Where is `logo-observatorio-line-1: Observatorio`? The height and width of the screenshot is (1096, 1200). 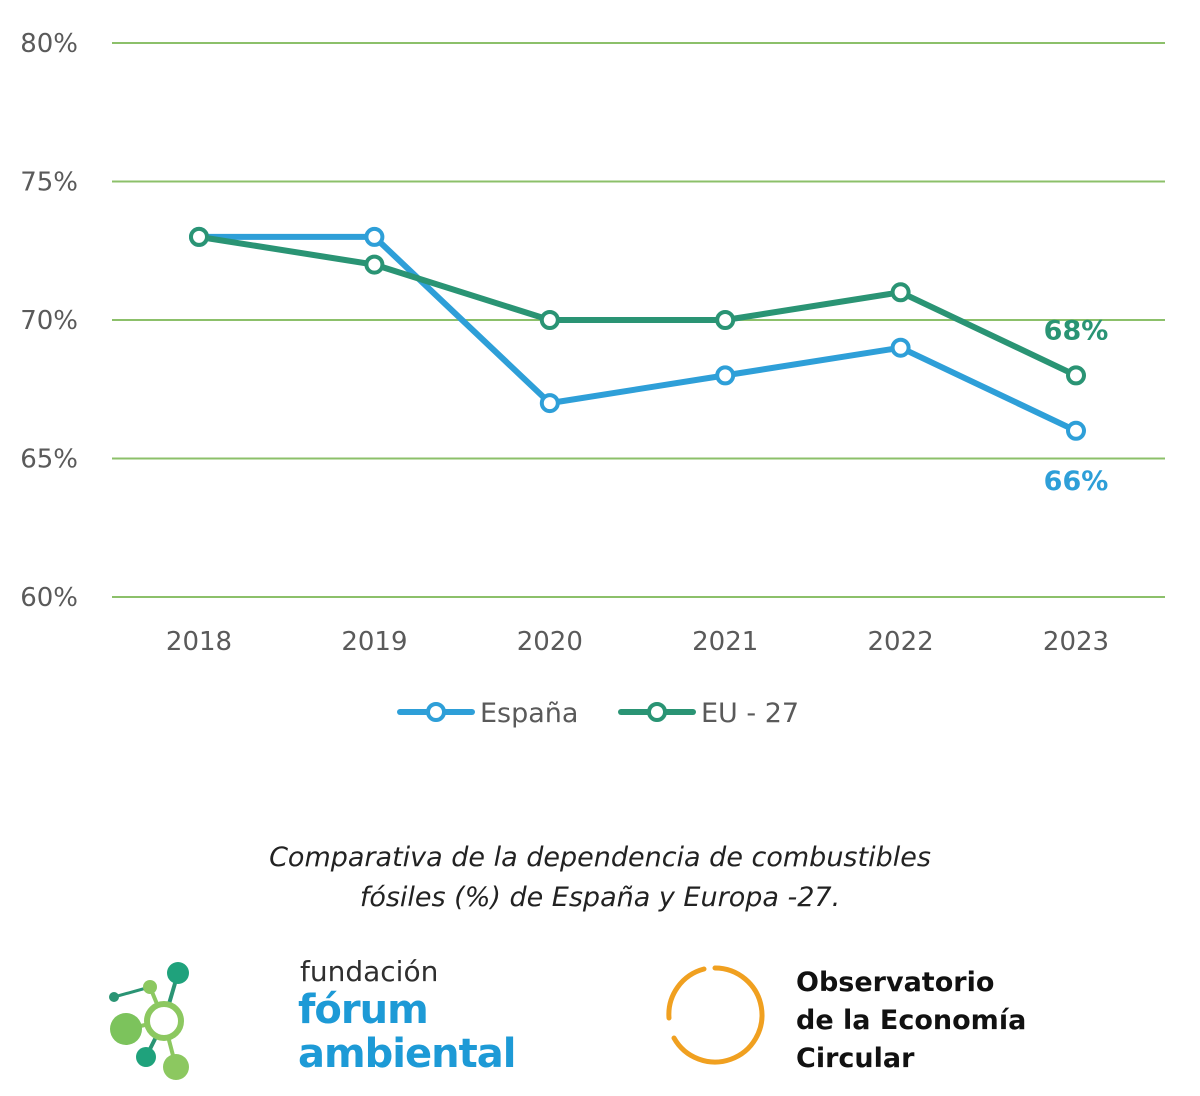 logo-observatorio-line-1: Observatorio is located at coordinates (895, 982).